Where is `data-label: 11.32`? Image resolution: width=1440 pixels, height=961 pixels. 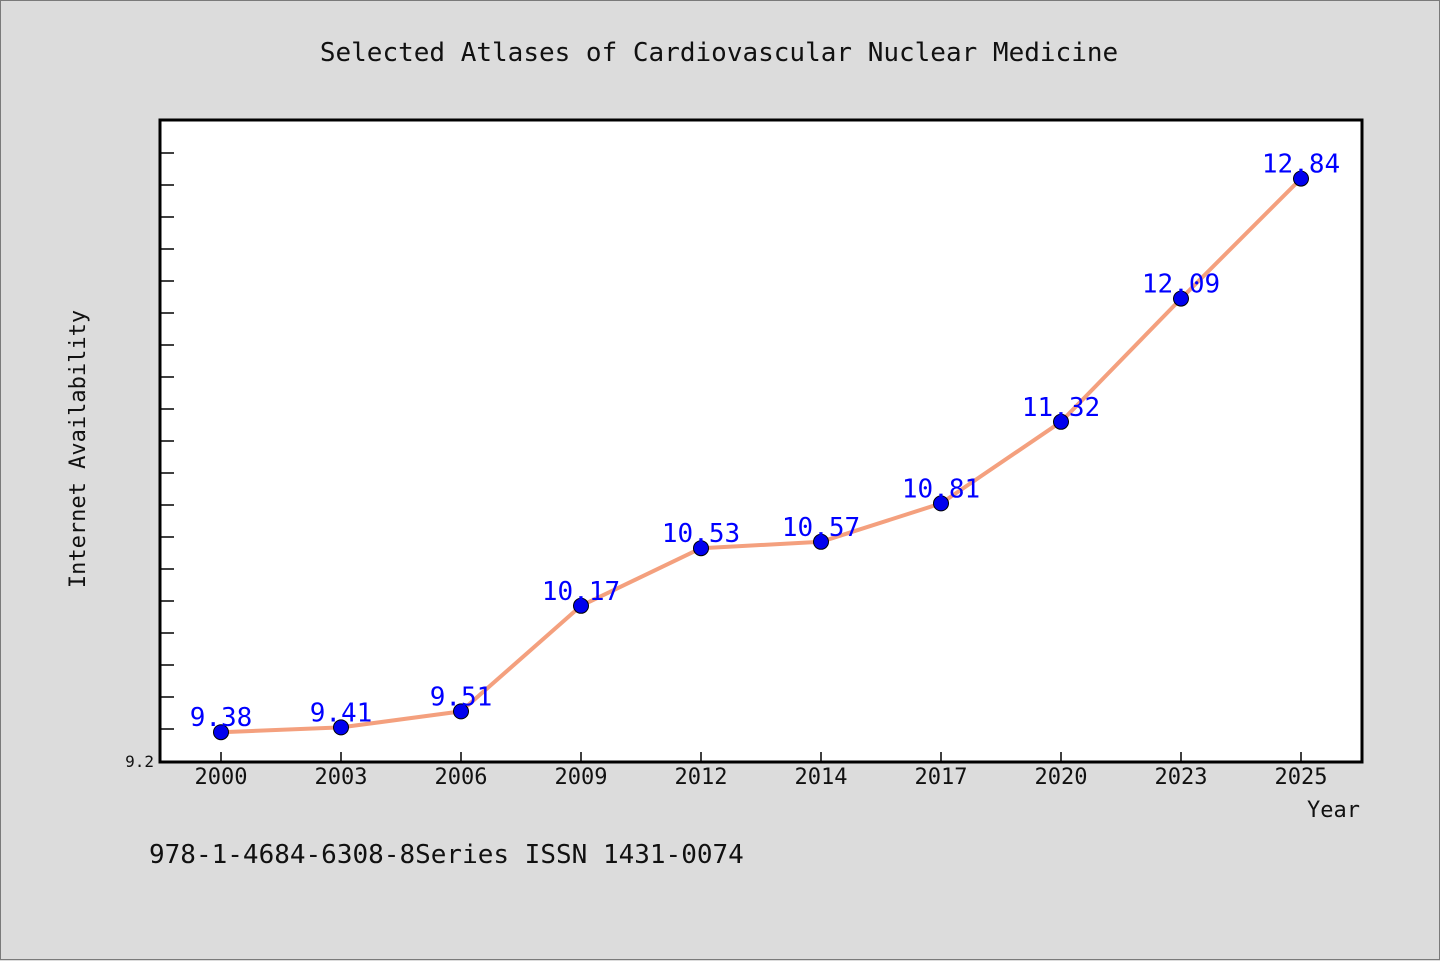
data-label: 11.32 is located at coordinates (1061, 408).